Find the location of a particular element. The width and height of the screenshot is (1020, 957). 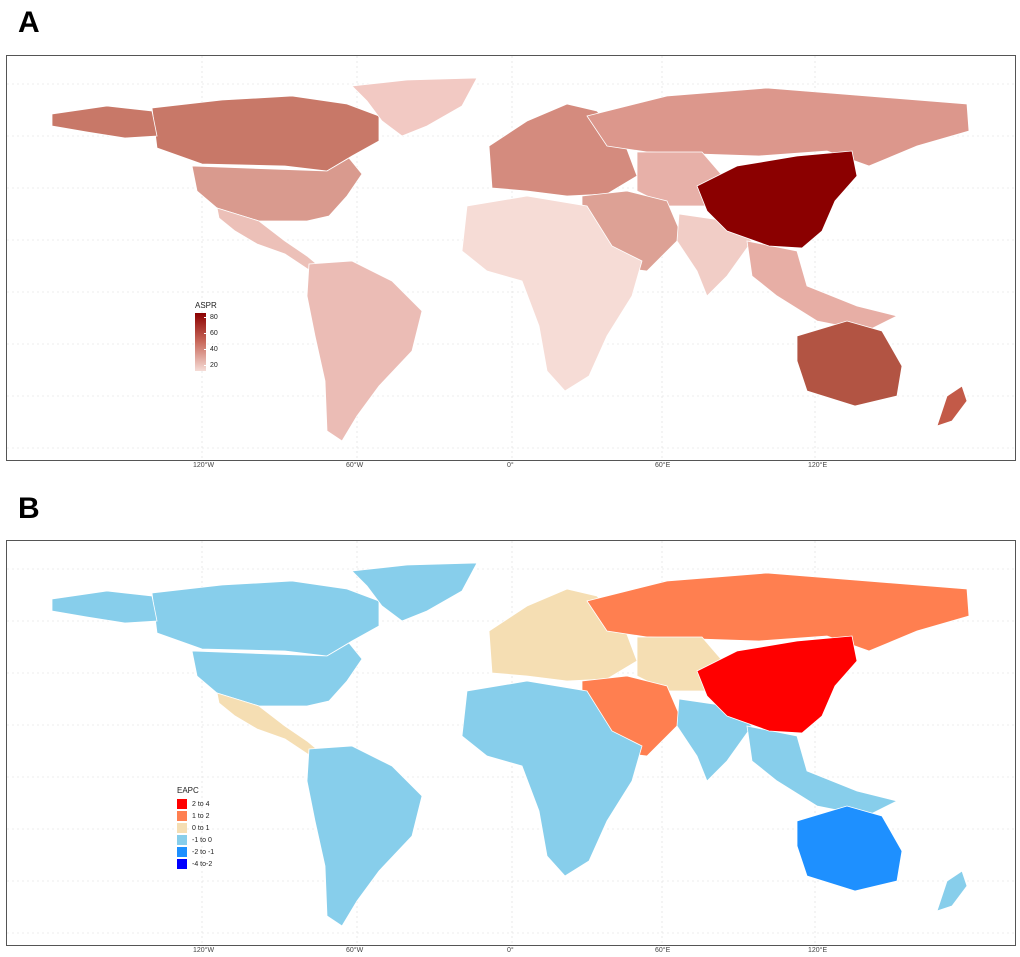

aspr-legend-title: ASPR is located at coordinates (206, 305).